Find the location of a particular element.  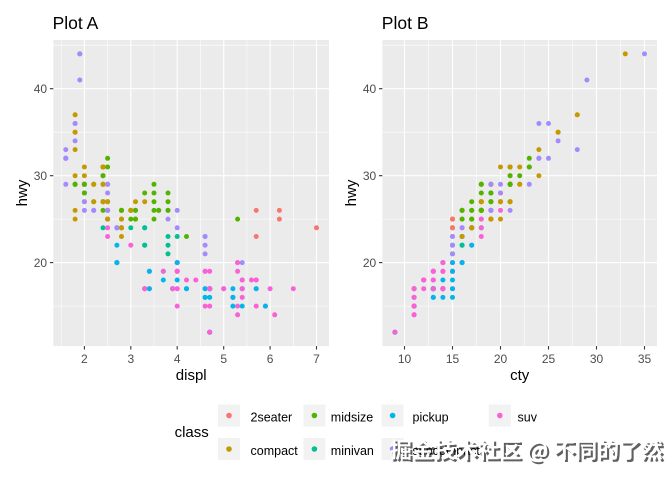

svg-text: 2seater is located at coordinates (272, 418).